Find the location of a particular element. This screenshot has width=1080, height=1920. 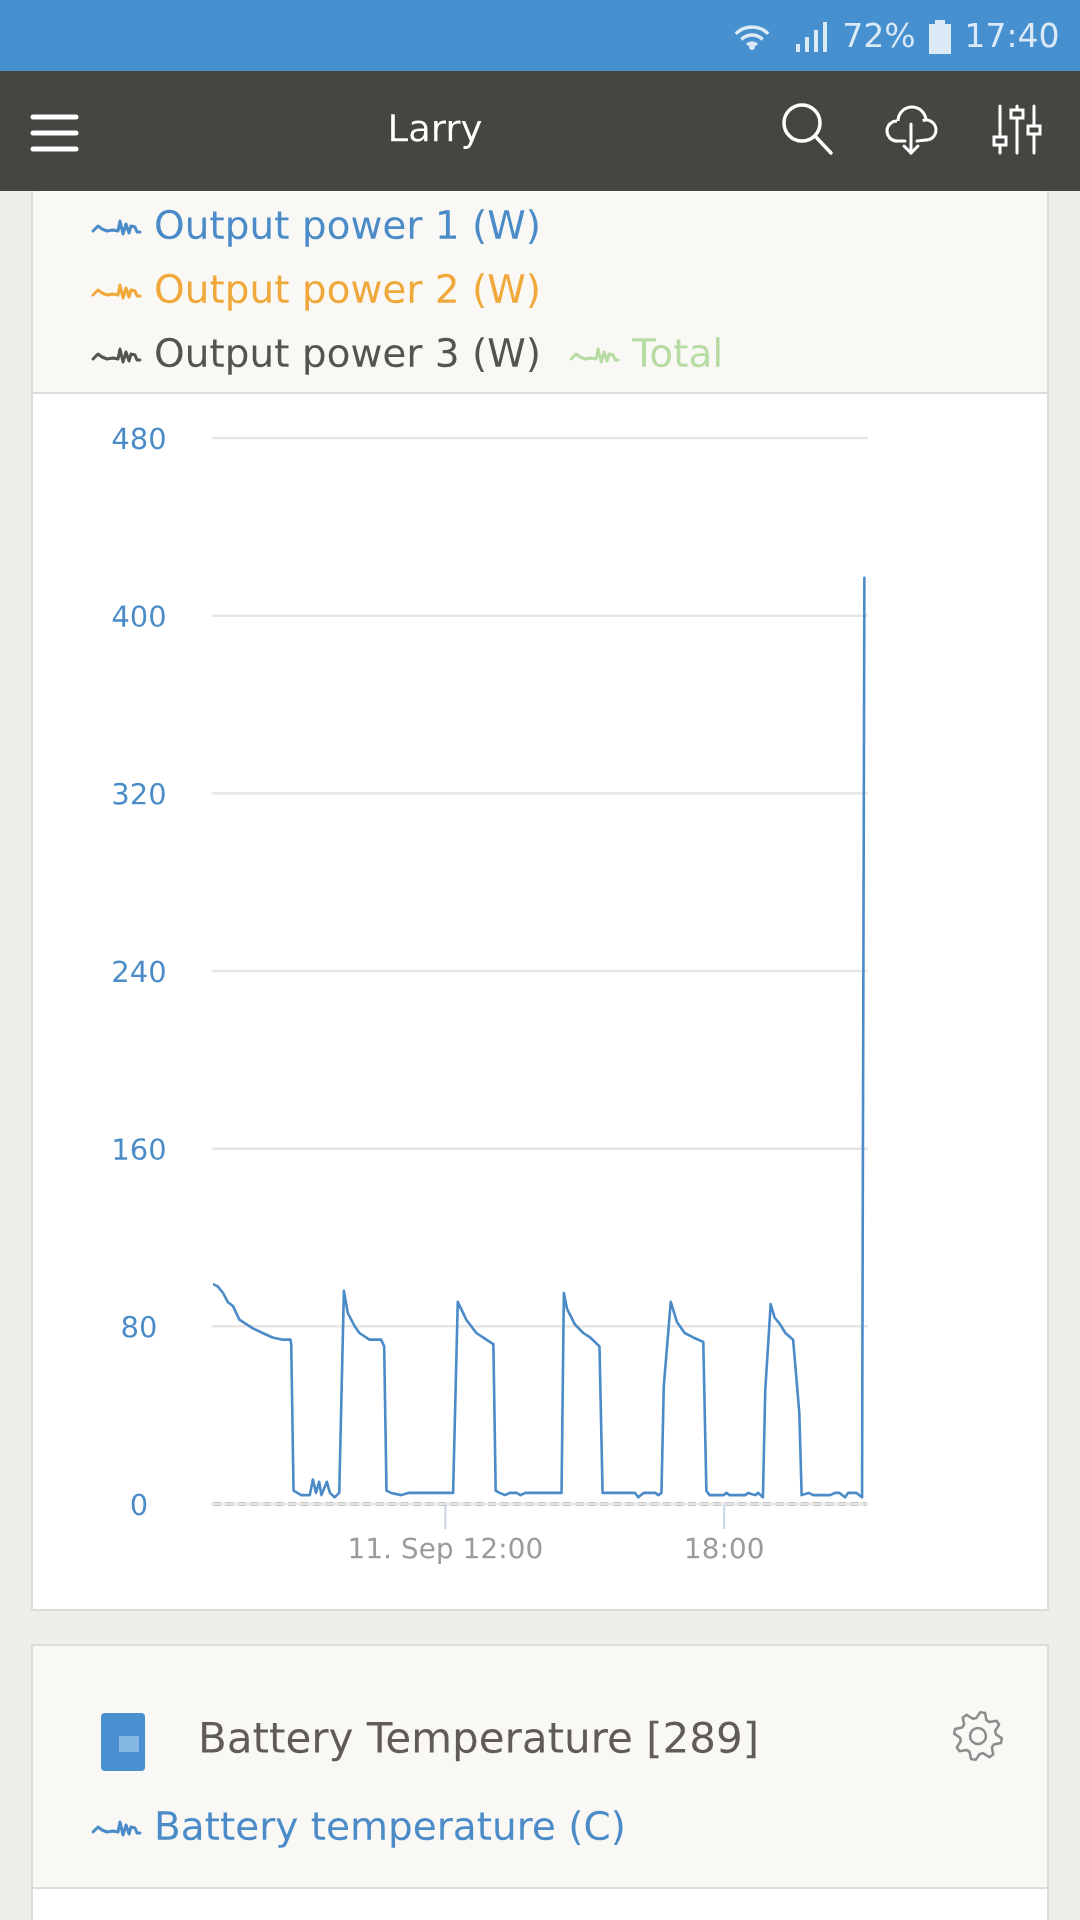

legend-label: Total is located at coordinates (676, 352).